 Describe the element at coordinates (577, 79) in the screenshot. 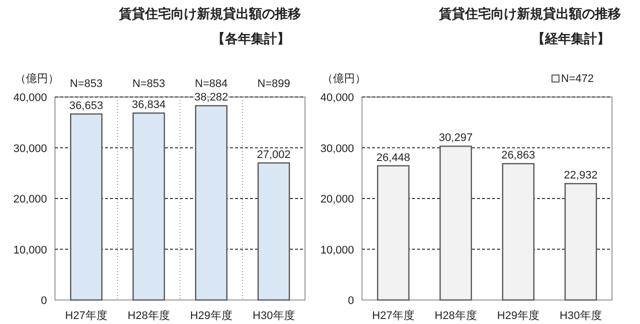

I see `legend-label: N=472` at that location.